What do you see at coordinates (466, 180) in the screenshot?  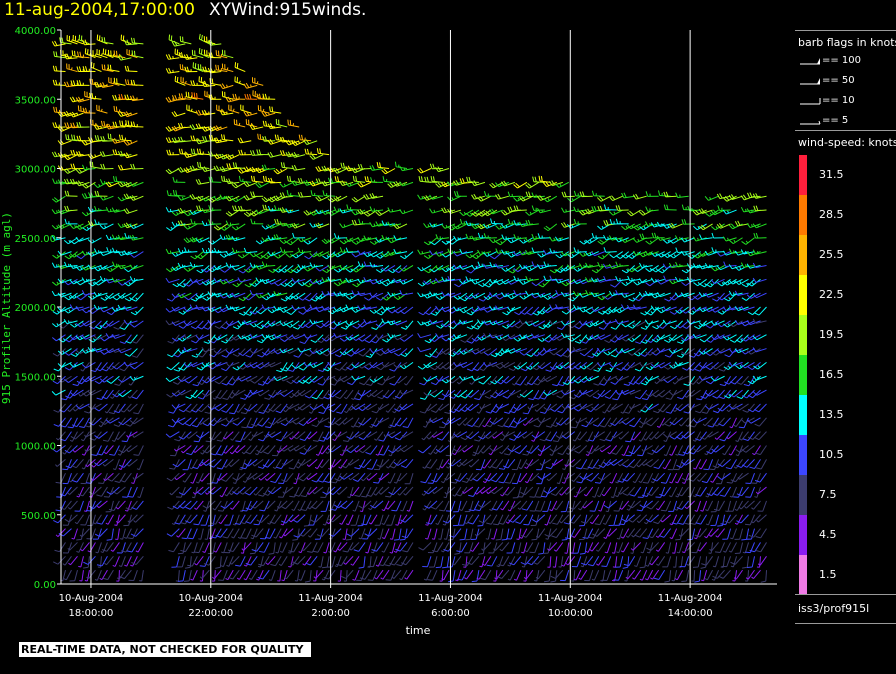 I see `wind-barb-1974` at bounding box center [466, 180].